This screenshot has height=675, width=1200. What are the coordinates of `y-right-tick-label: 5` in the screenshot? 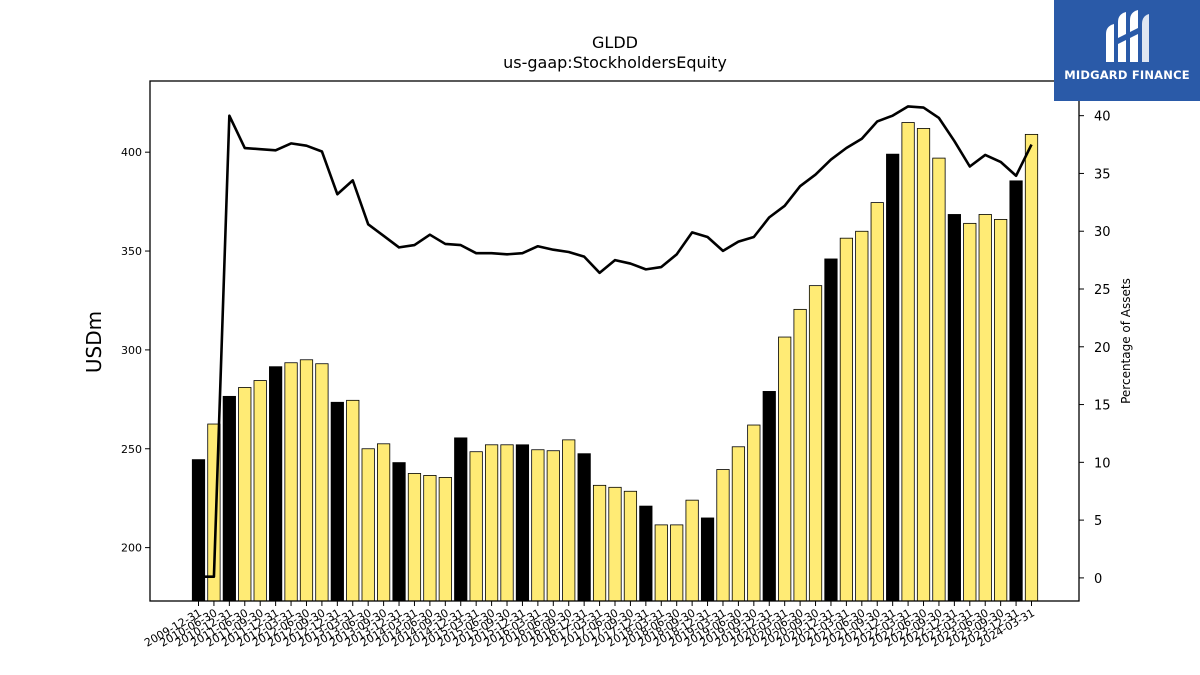 It's located at (1098, 521).